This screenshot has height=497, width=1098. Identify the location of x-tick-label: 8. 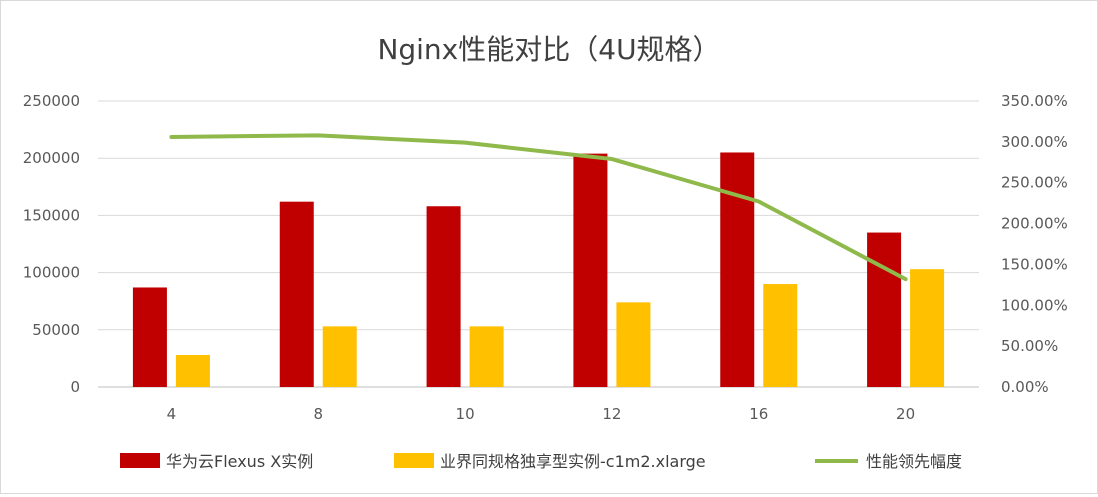
(318, 414).